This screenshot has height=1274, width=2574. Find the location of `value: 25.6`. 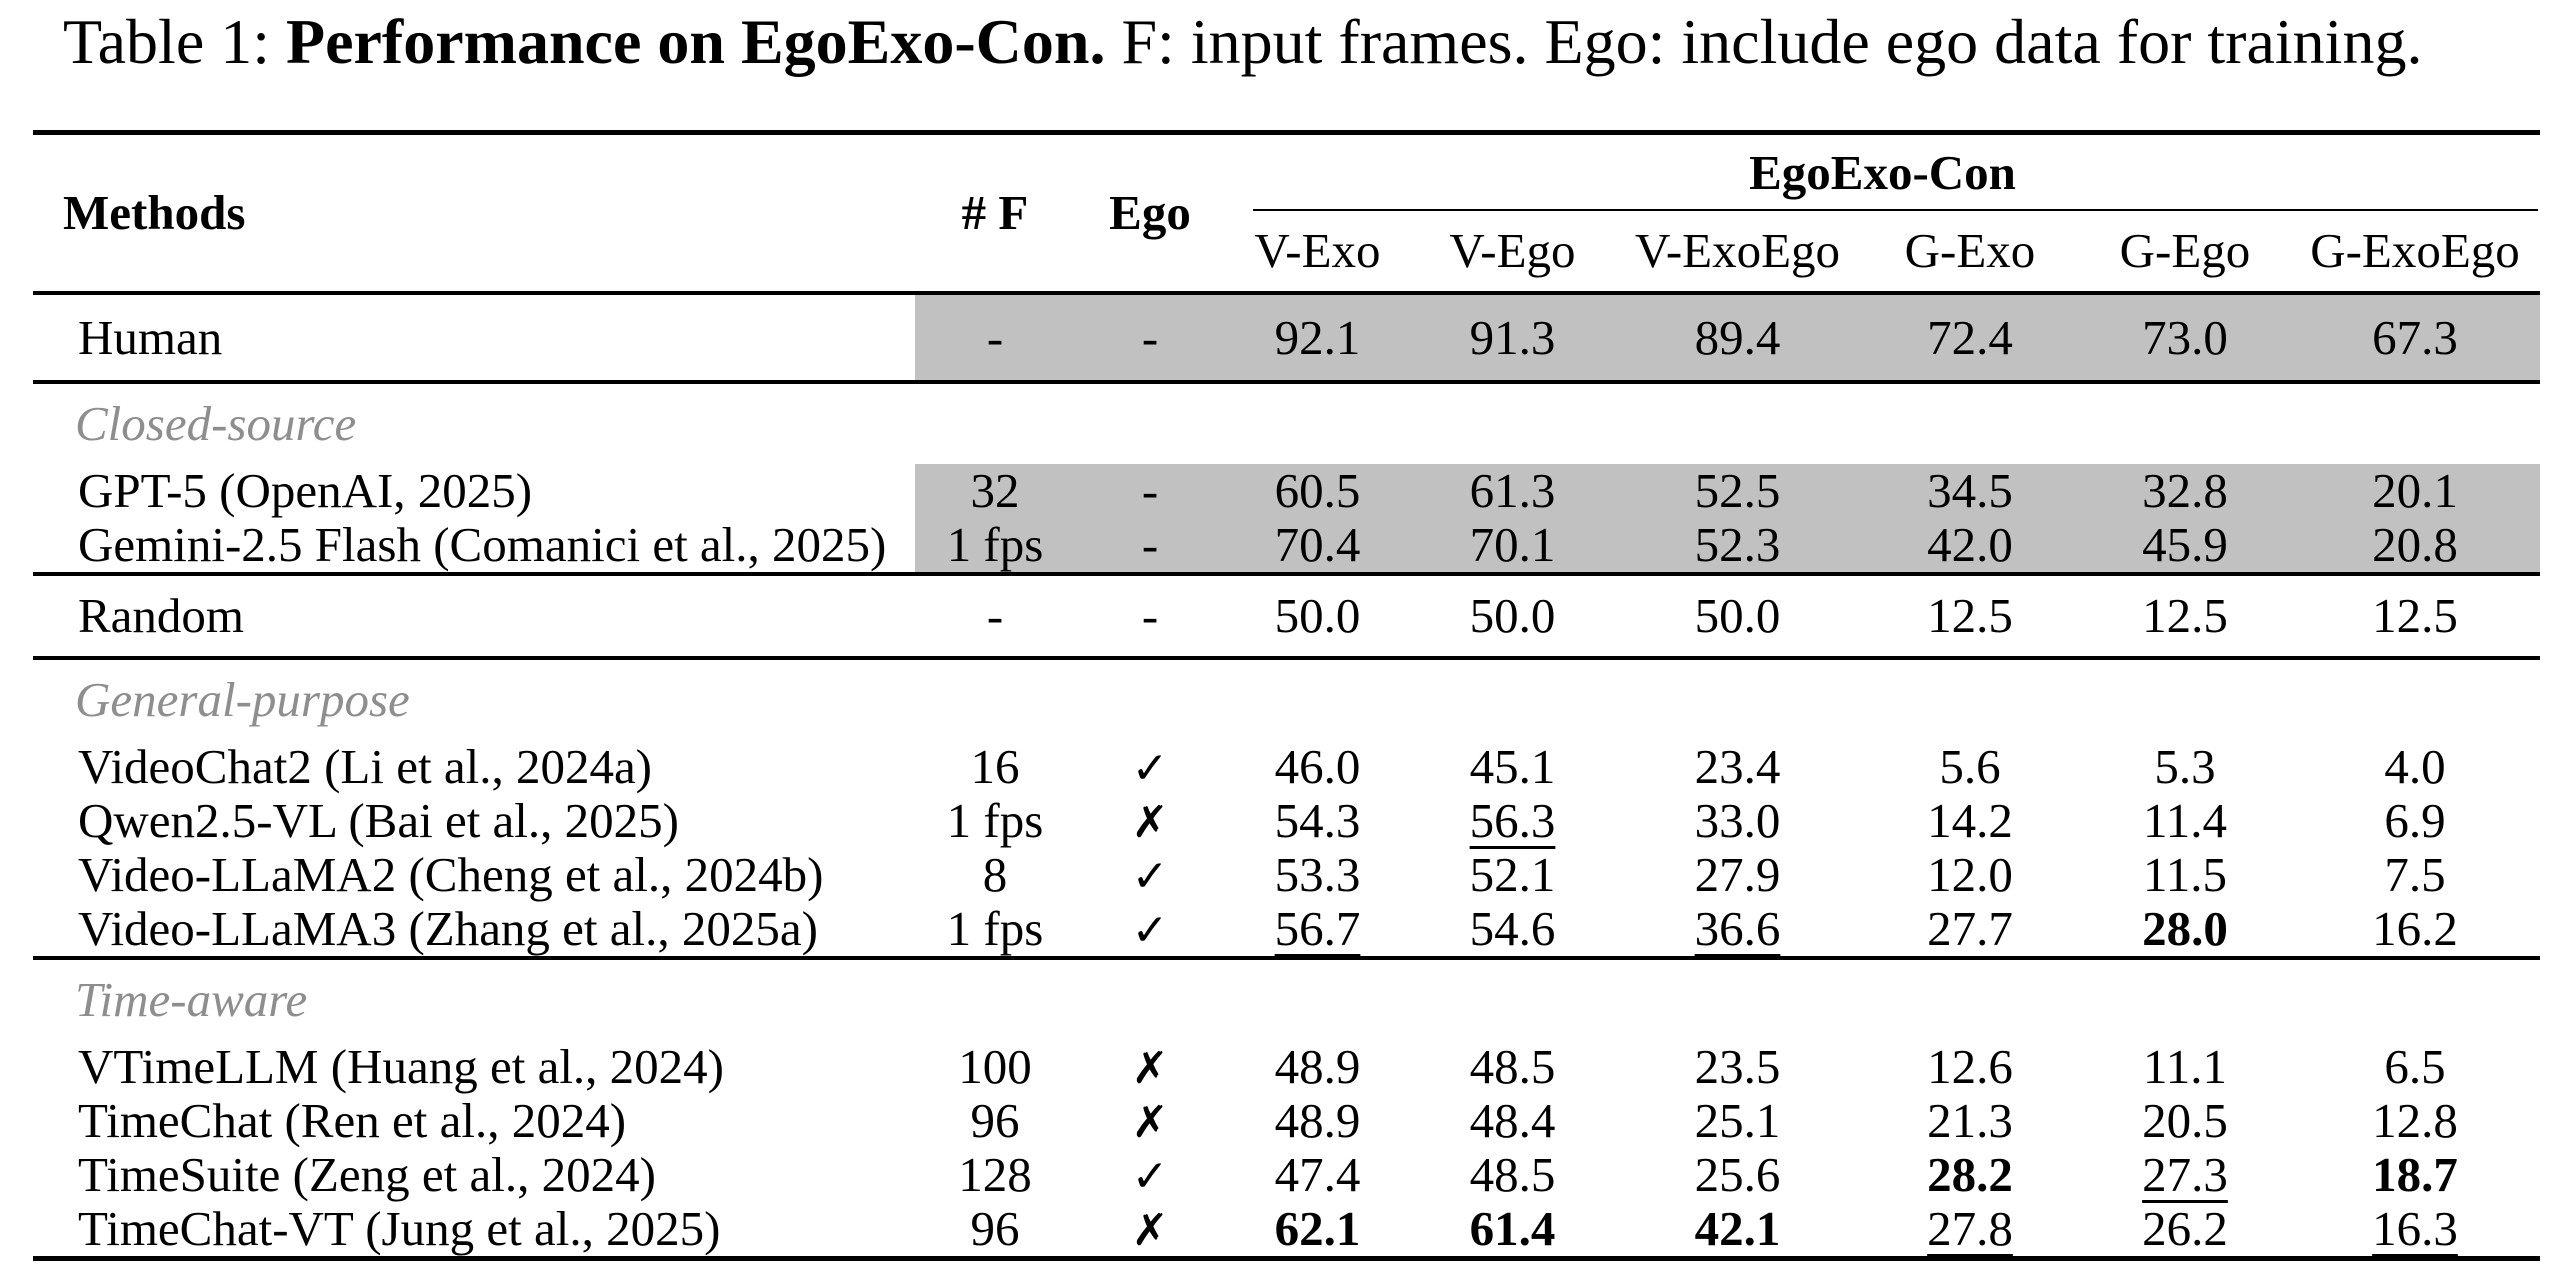

value: 25.6 is located at coordinates (1737, 1175).